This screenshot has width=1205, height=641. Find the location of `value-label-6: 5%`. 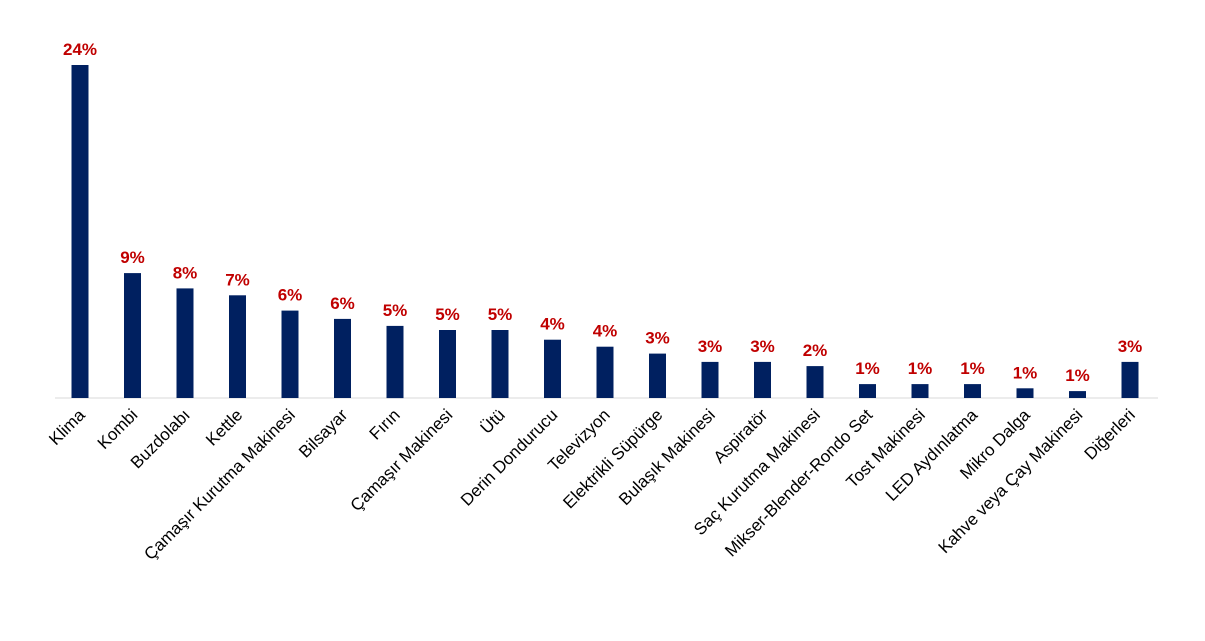

value-label-6: 5% is located at coordinates (395, 310).